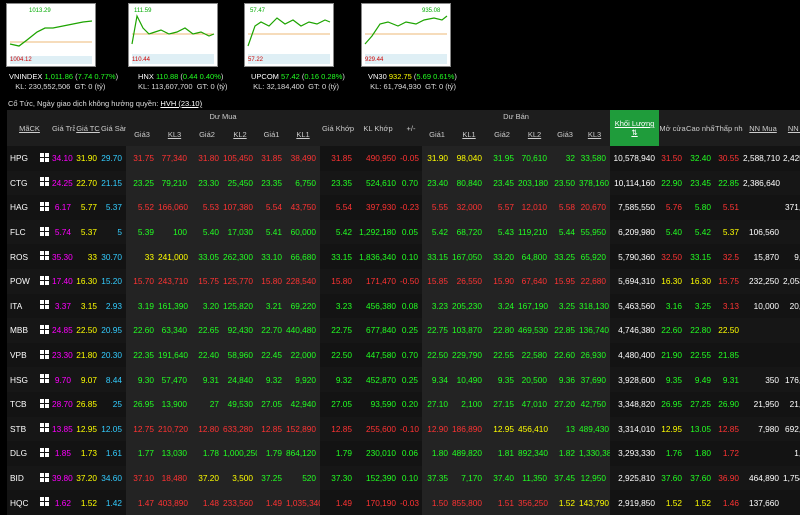 Image resolution: width=800 pixels, height=515 pixels. I want to click on col-symbol: MãCK, so click(29, 128).